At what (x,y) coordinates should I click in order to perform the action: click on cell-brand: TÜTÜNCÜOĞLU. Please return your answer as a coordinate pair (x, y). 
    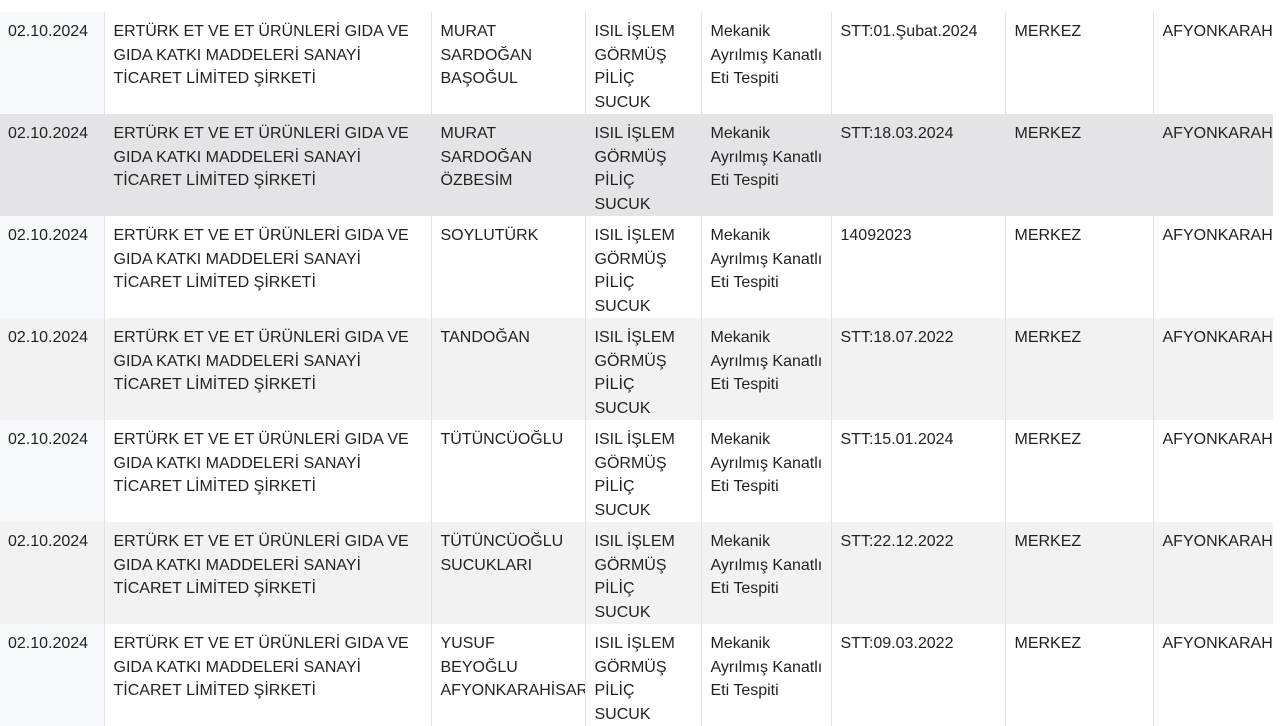
    Looking at the image, I should click on (507, 471).